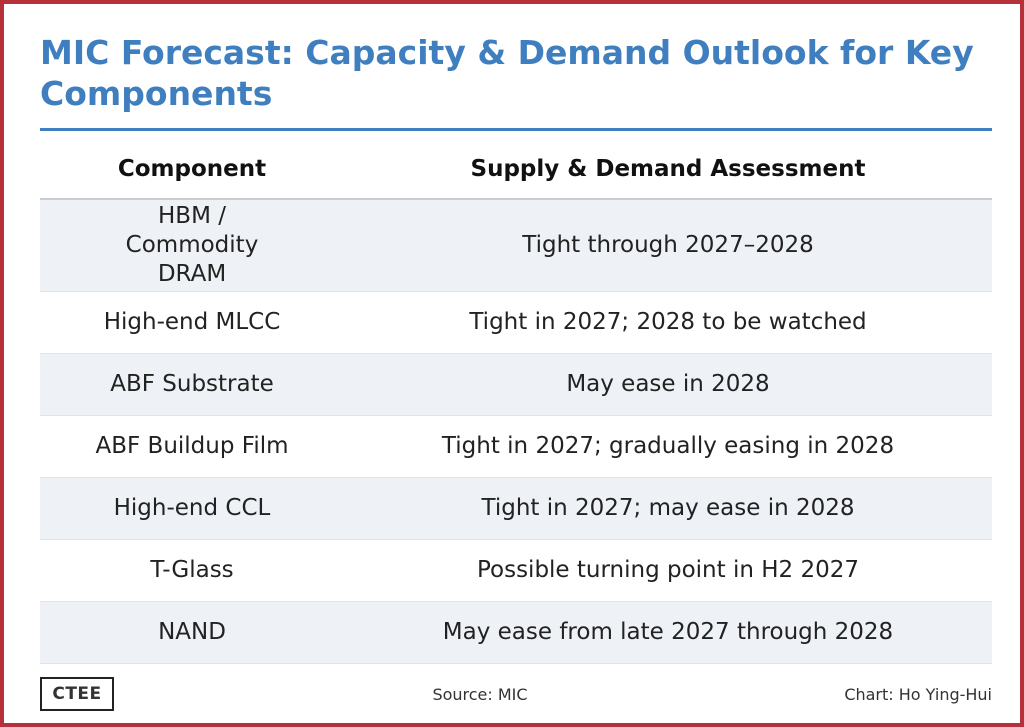 The image size is (1024, 727). What do you see at coordinates (192, 632) in the screenshot?
I see `component-cell: NAND` at bounding box center [192, 632].